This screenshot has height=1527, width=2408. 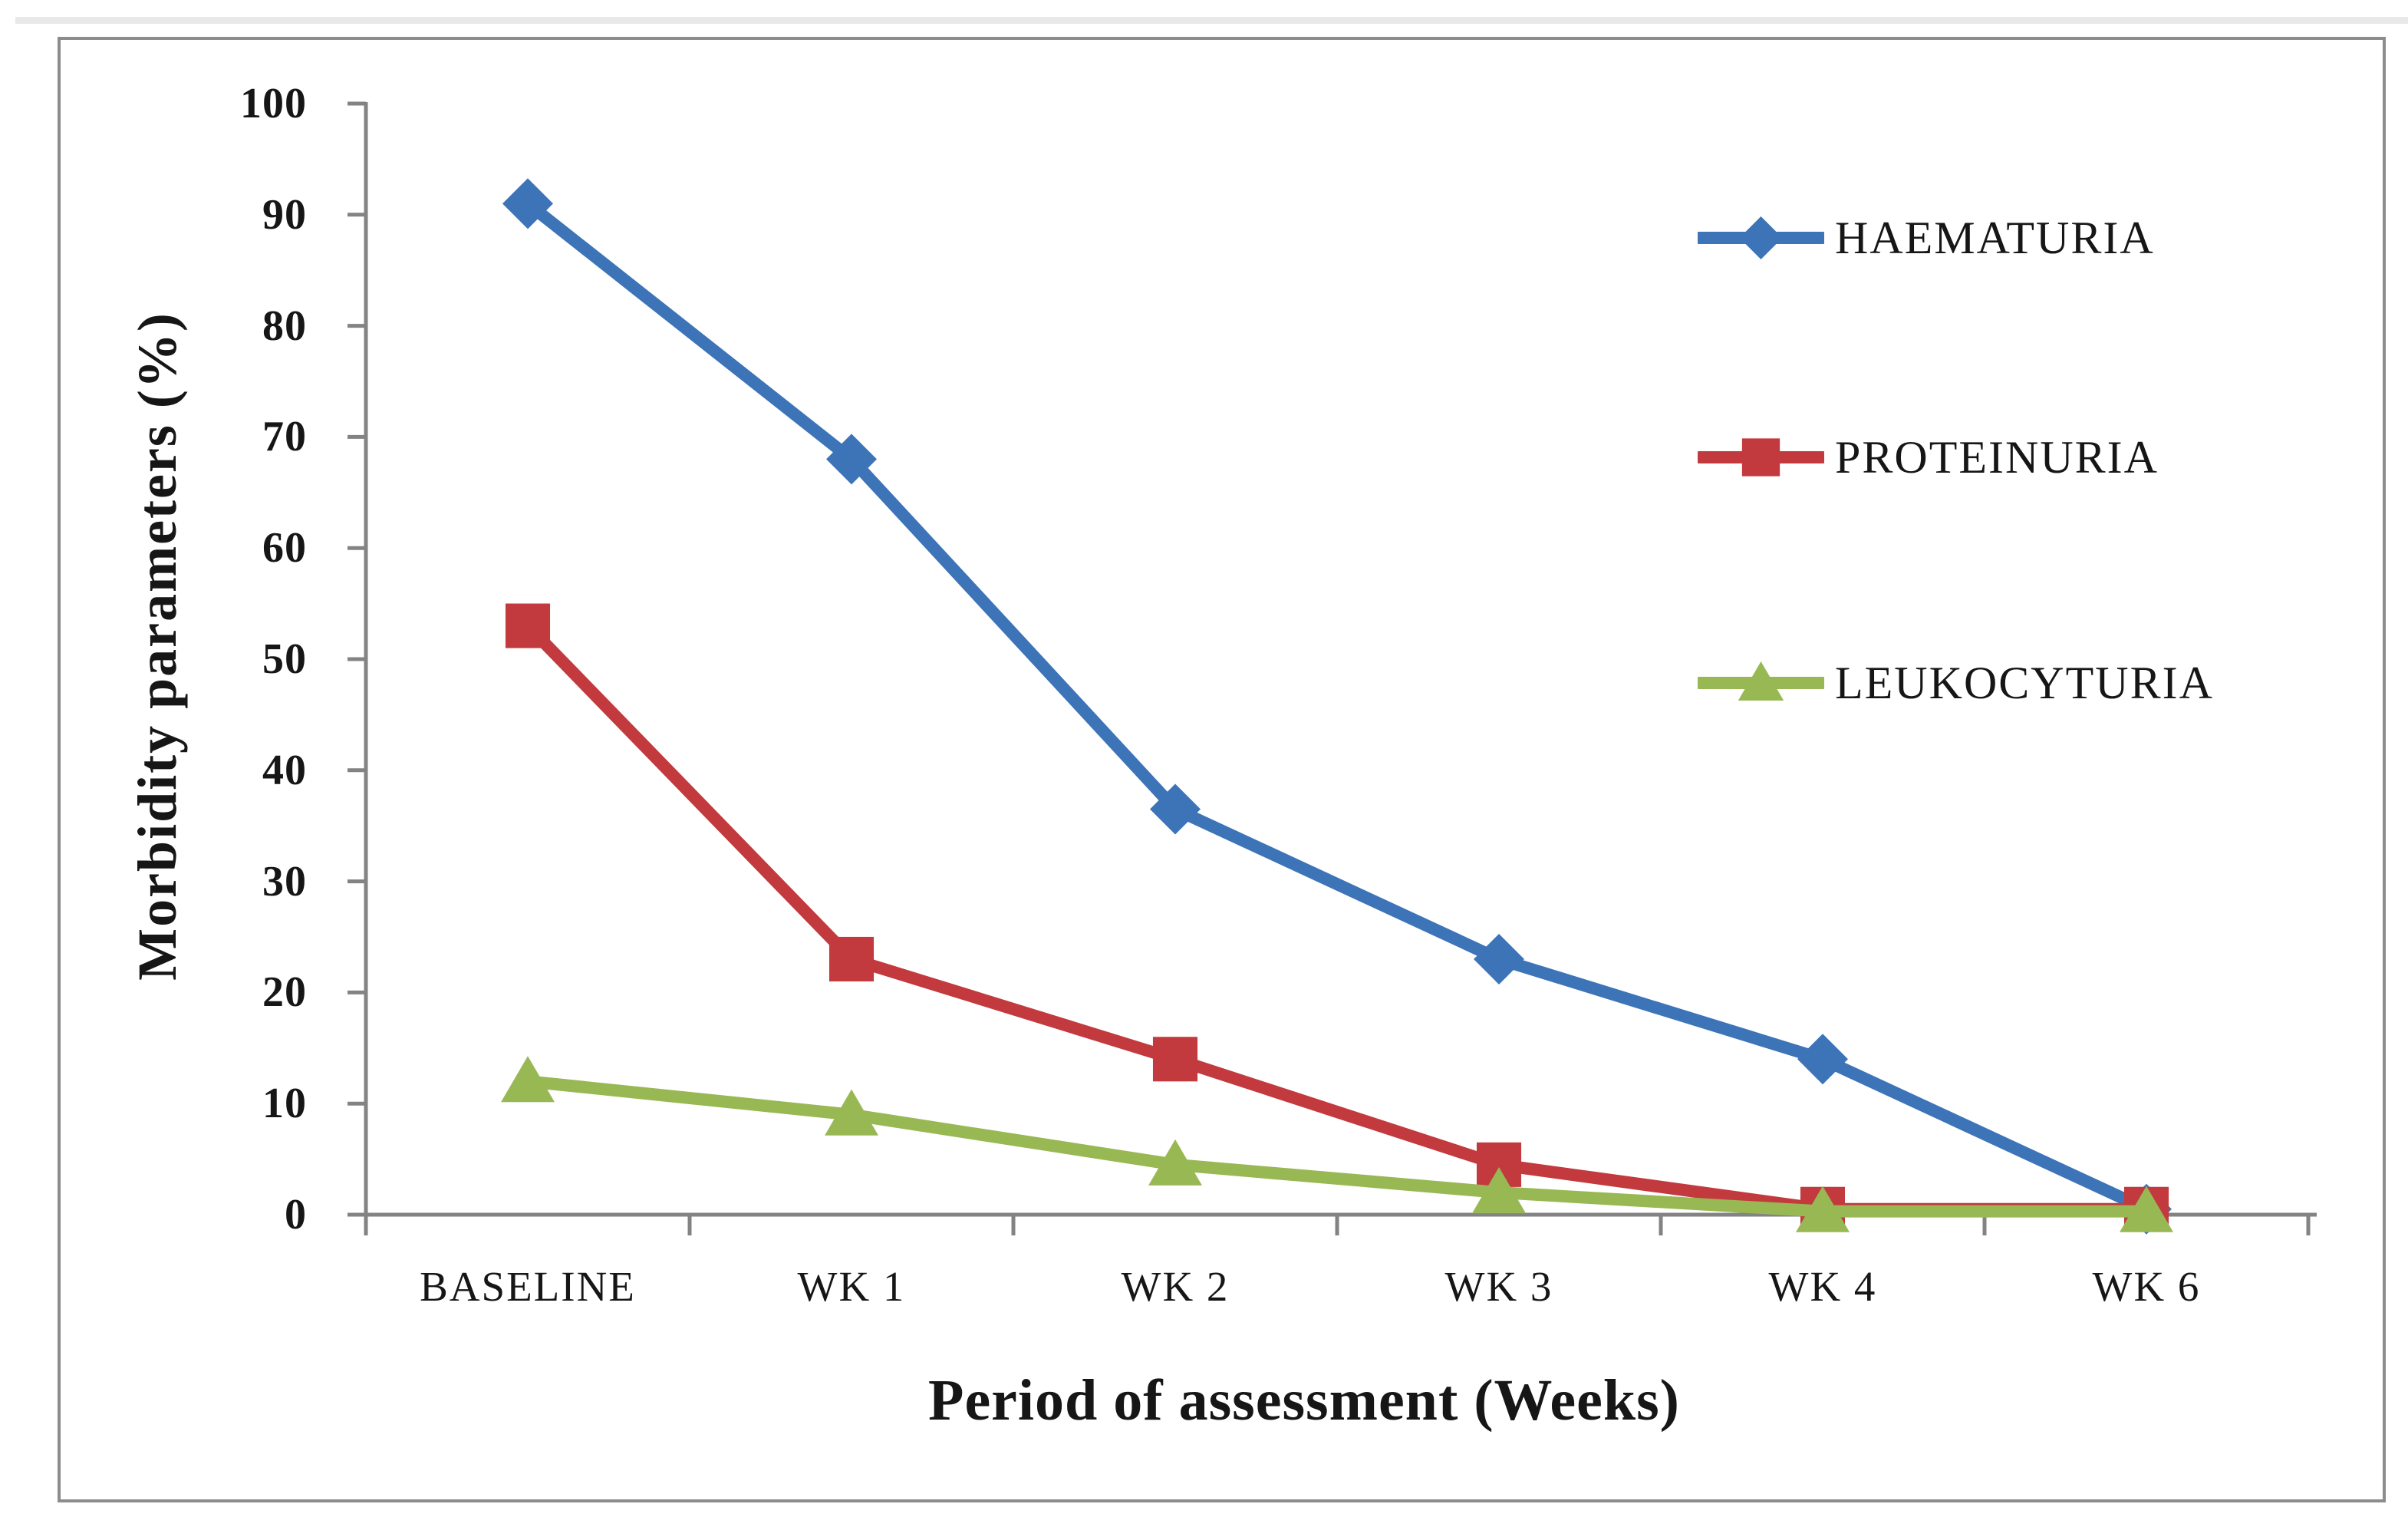 I want to click on legend-label: LEUKOCYTURIA, so click(x=2024, y=682).